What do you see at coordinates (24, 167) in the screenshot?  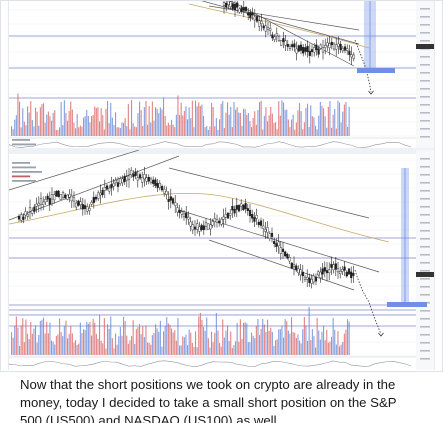 I see `legend-row` at bounding box center [24, 167].